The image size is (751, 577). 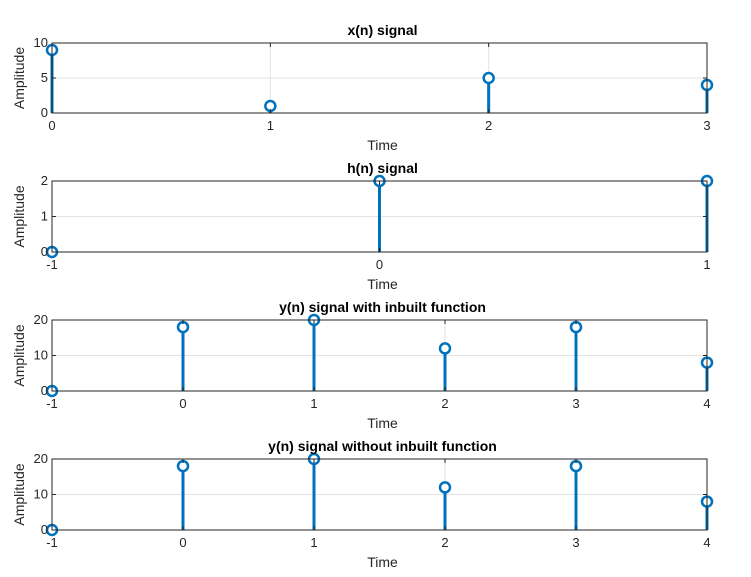 I want to click on y-tick-label: 5, so click(x=44, y=77).